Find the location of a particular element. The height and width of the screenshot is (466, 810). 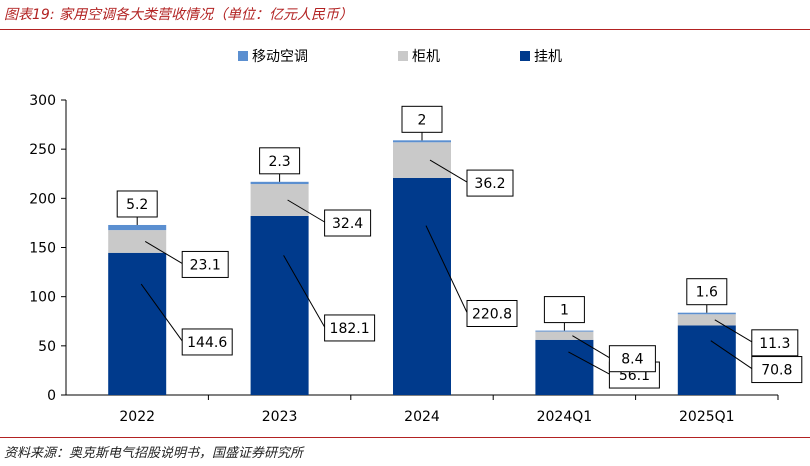

label-top-2025Q1-text: 1.6 is located at coordinates (707, 293).